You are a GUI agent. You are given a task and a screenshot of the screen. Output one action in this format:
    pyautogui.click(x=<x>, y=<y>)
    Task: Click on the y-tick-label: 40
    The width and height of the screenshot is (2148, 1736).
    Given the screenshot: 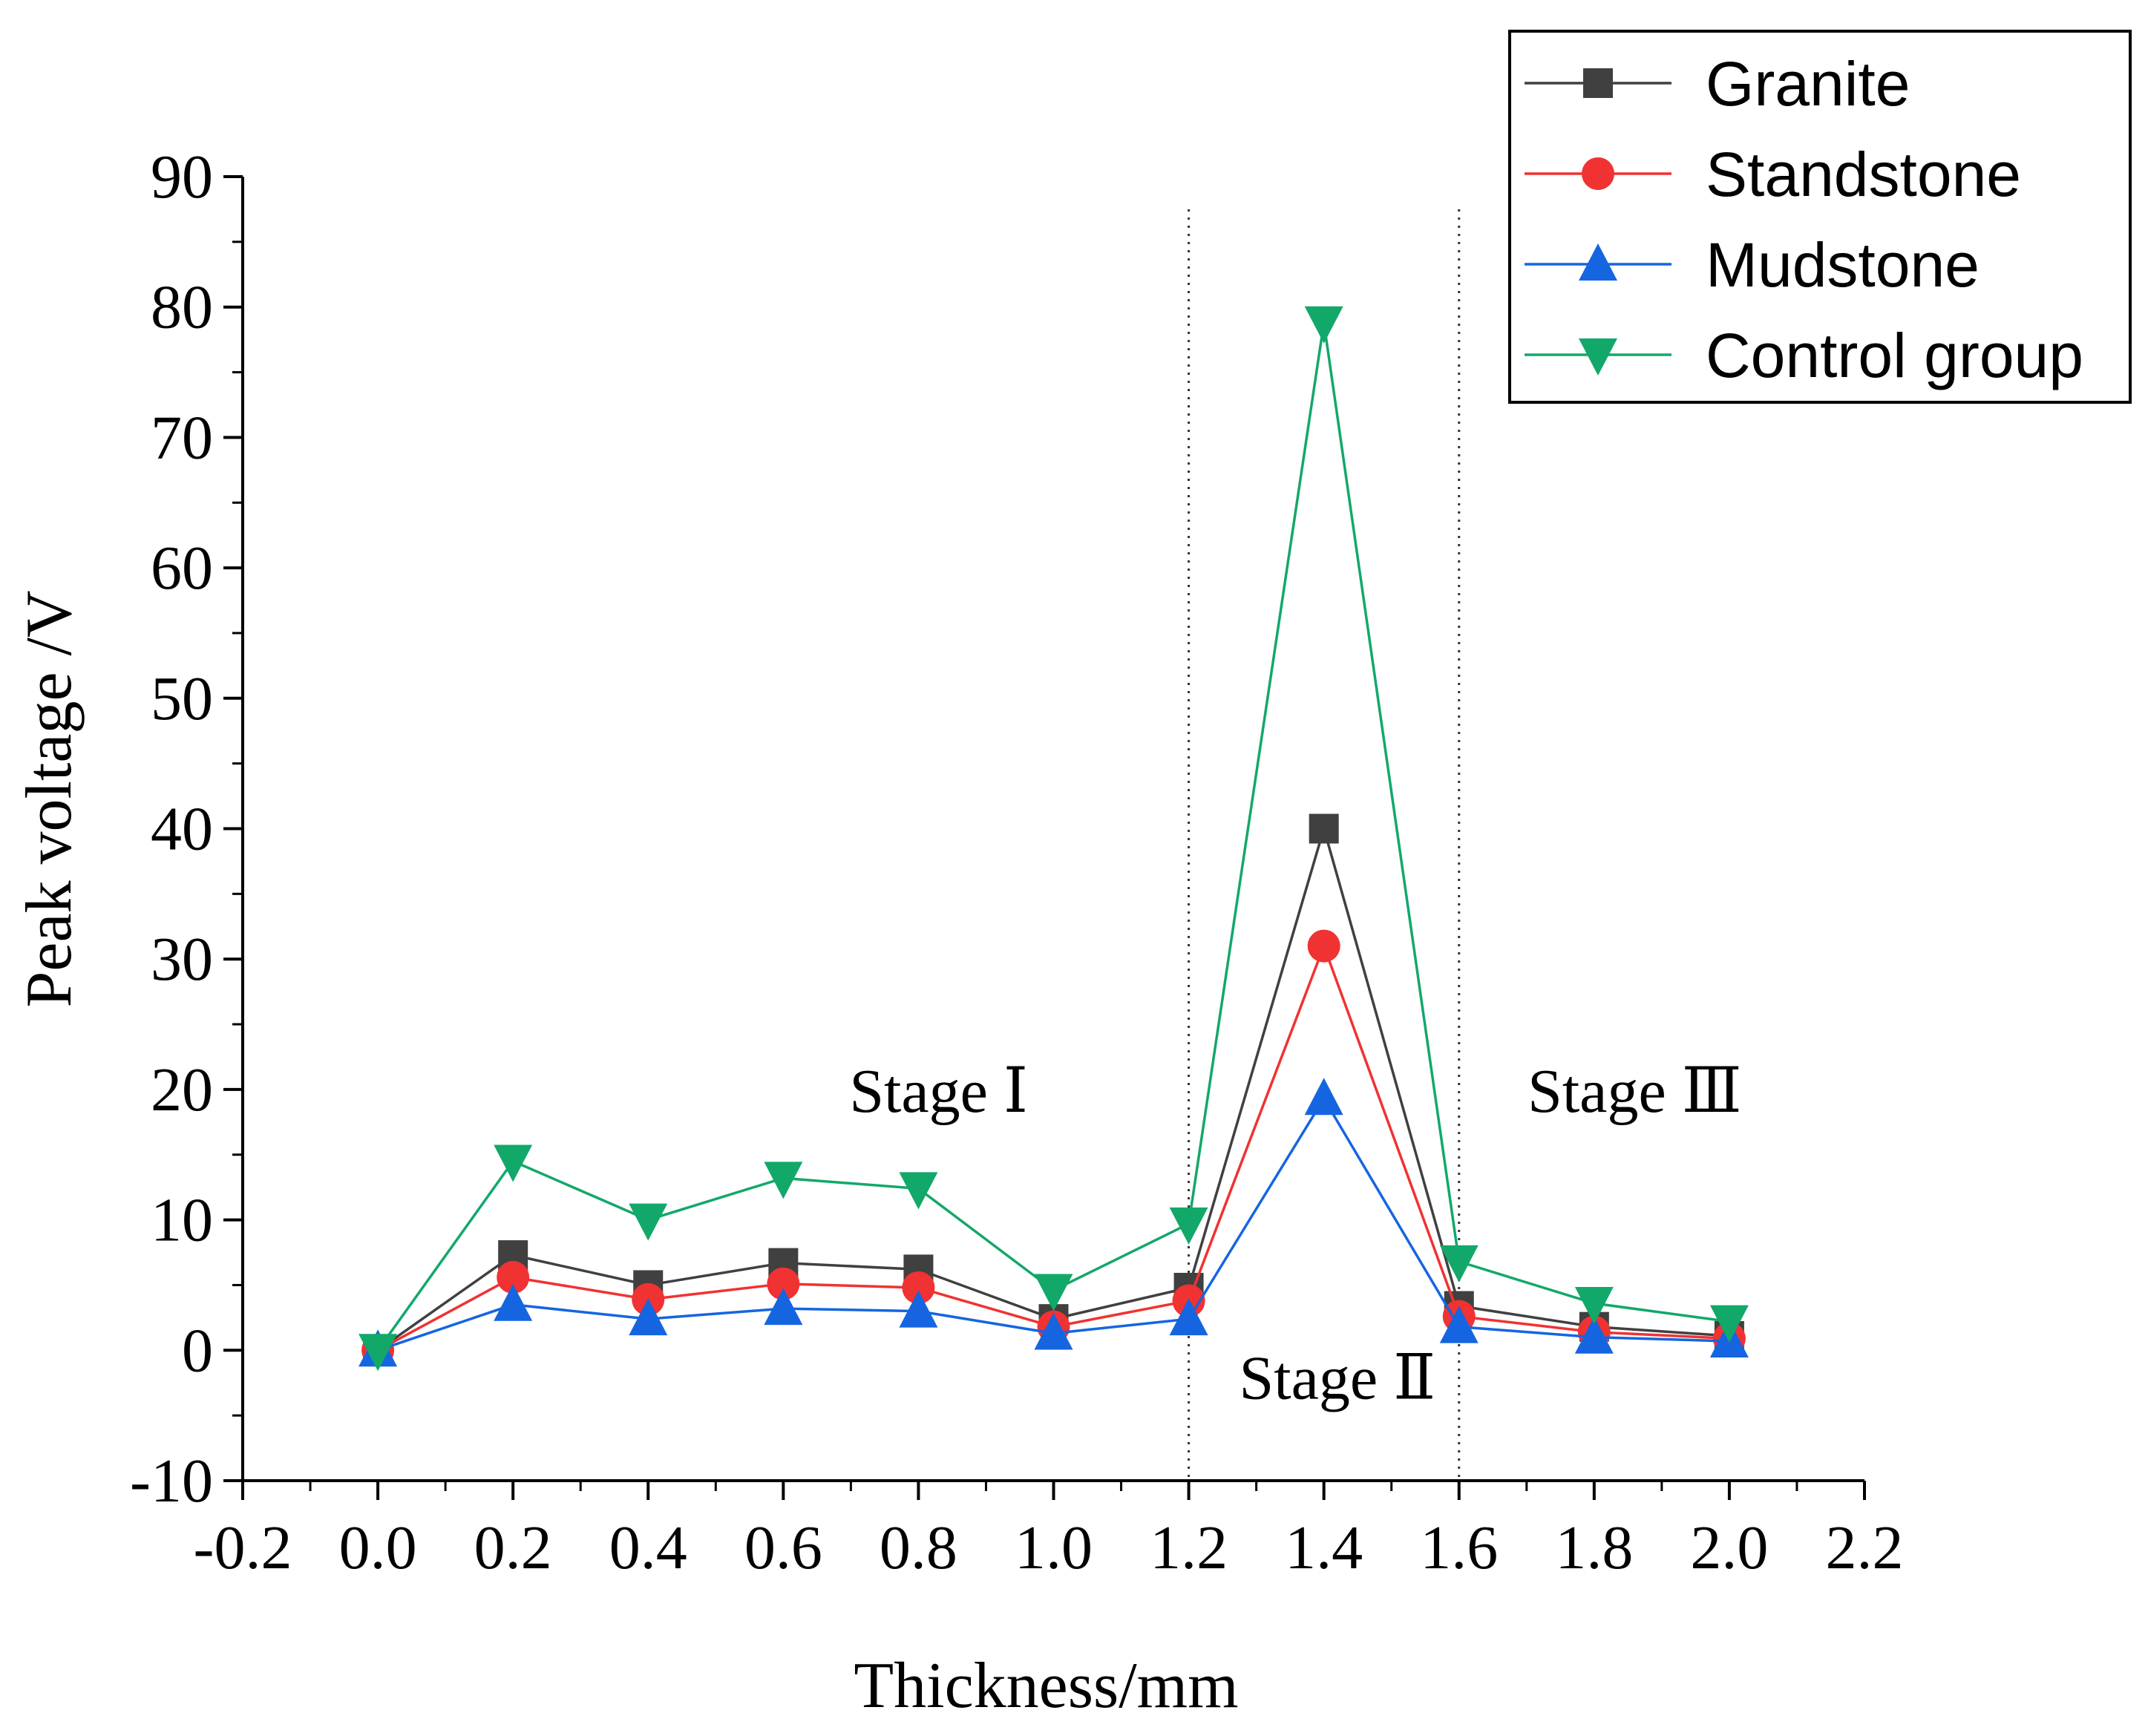 What is the action you would take?
    pyautogui.click(x=182, y=829)
    